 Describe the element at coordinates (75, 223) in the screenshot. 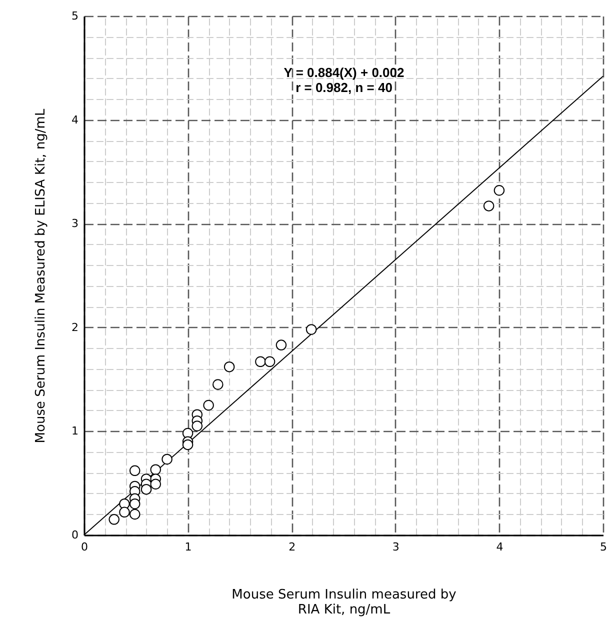

I see `y-tick-label: 3` at that location.